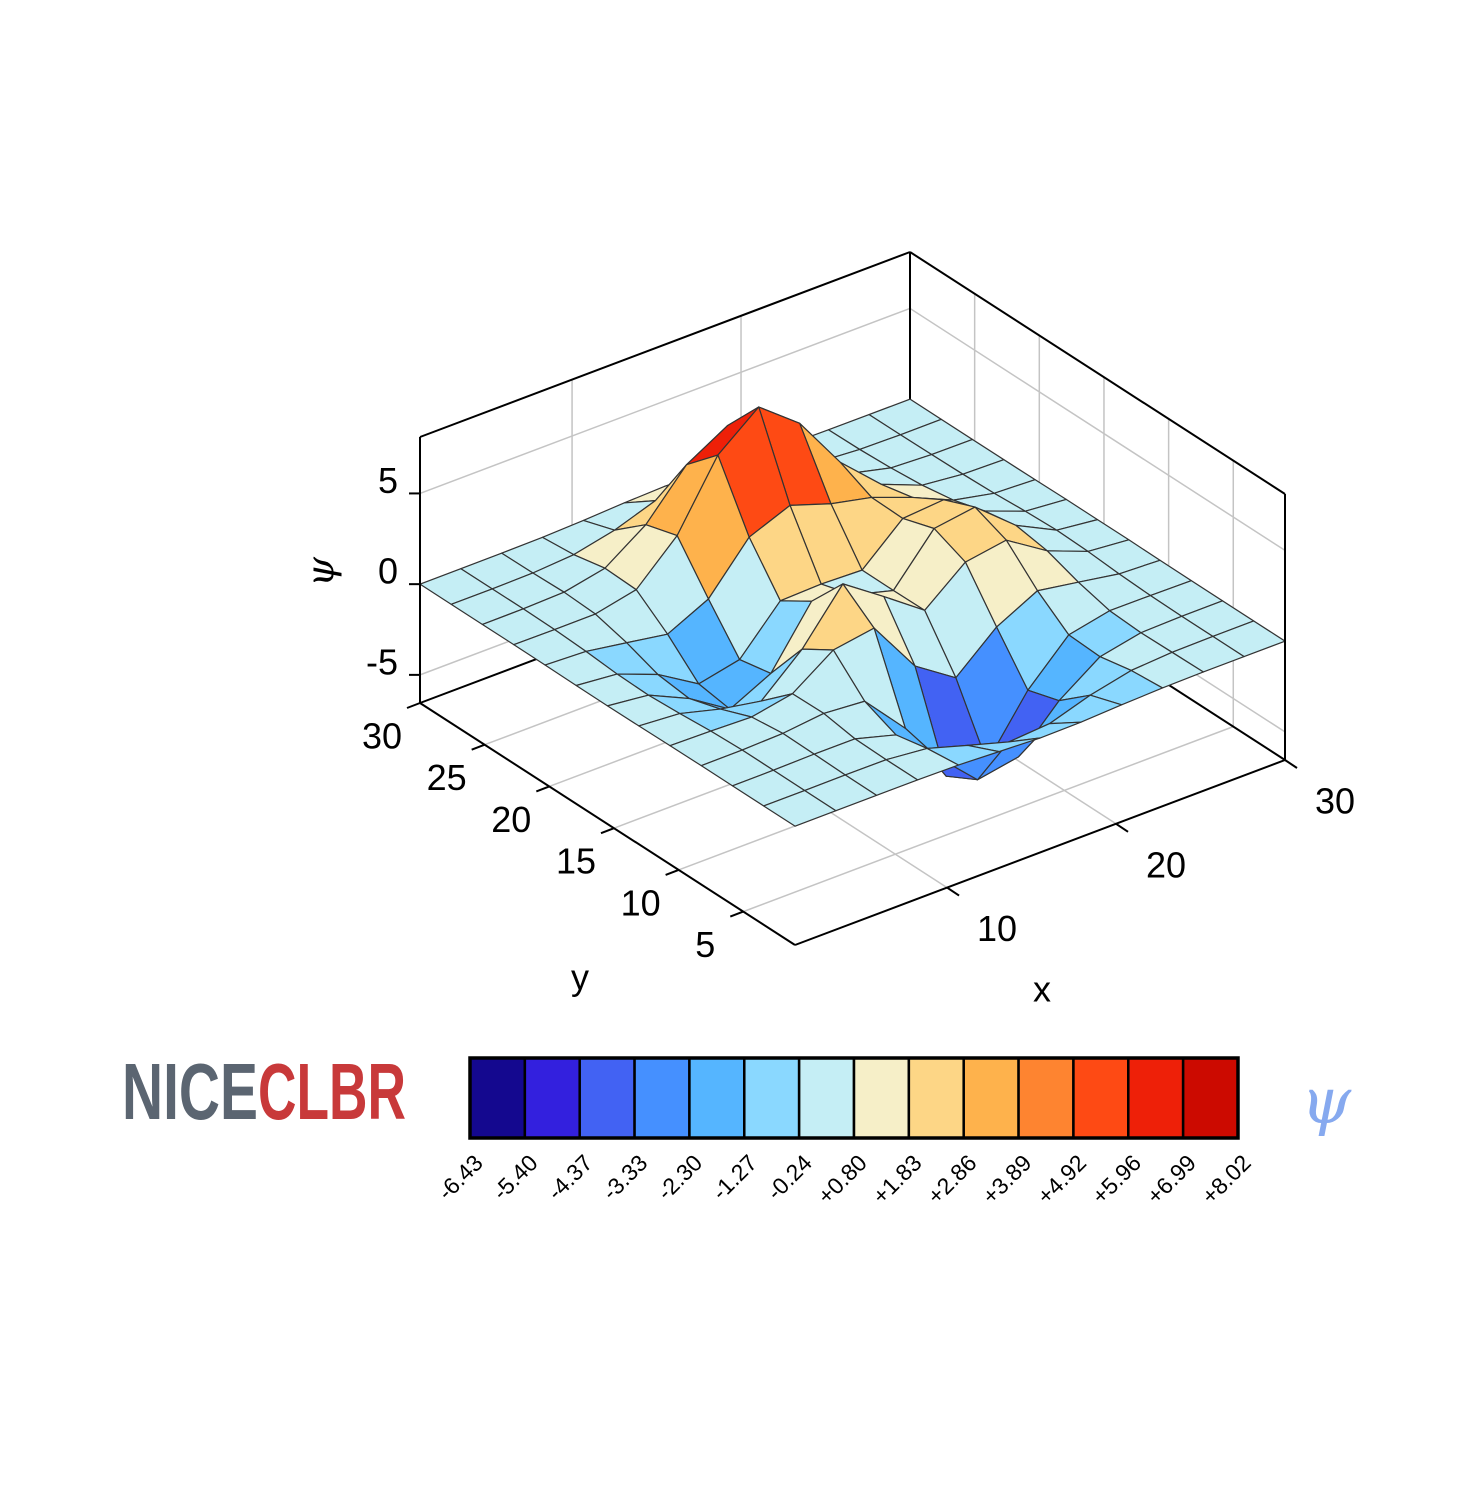 The image size is (1480, 1485). I want to click on y-tick-label: 10, so click(641, 902).